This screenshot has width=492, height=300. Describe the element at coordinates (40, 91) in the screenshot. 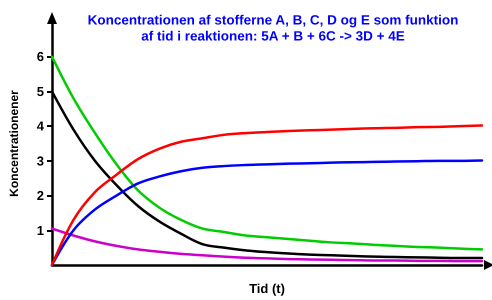

I see `y-tick-label: 5` at that location.